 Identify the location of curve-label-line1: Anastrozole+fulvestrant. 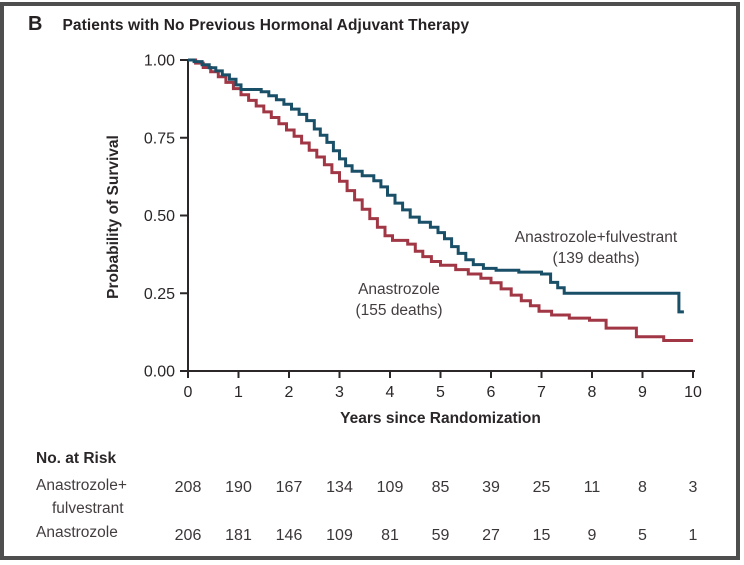
(596, 237).